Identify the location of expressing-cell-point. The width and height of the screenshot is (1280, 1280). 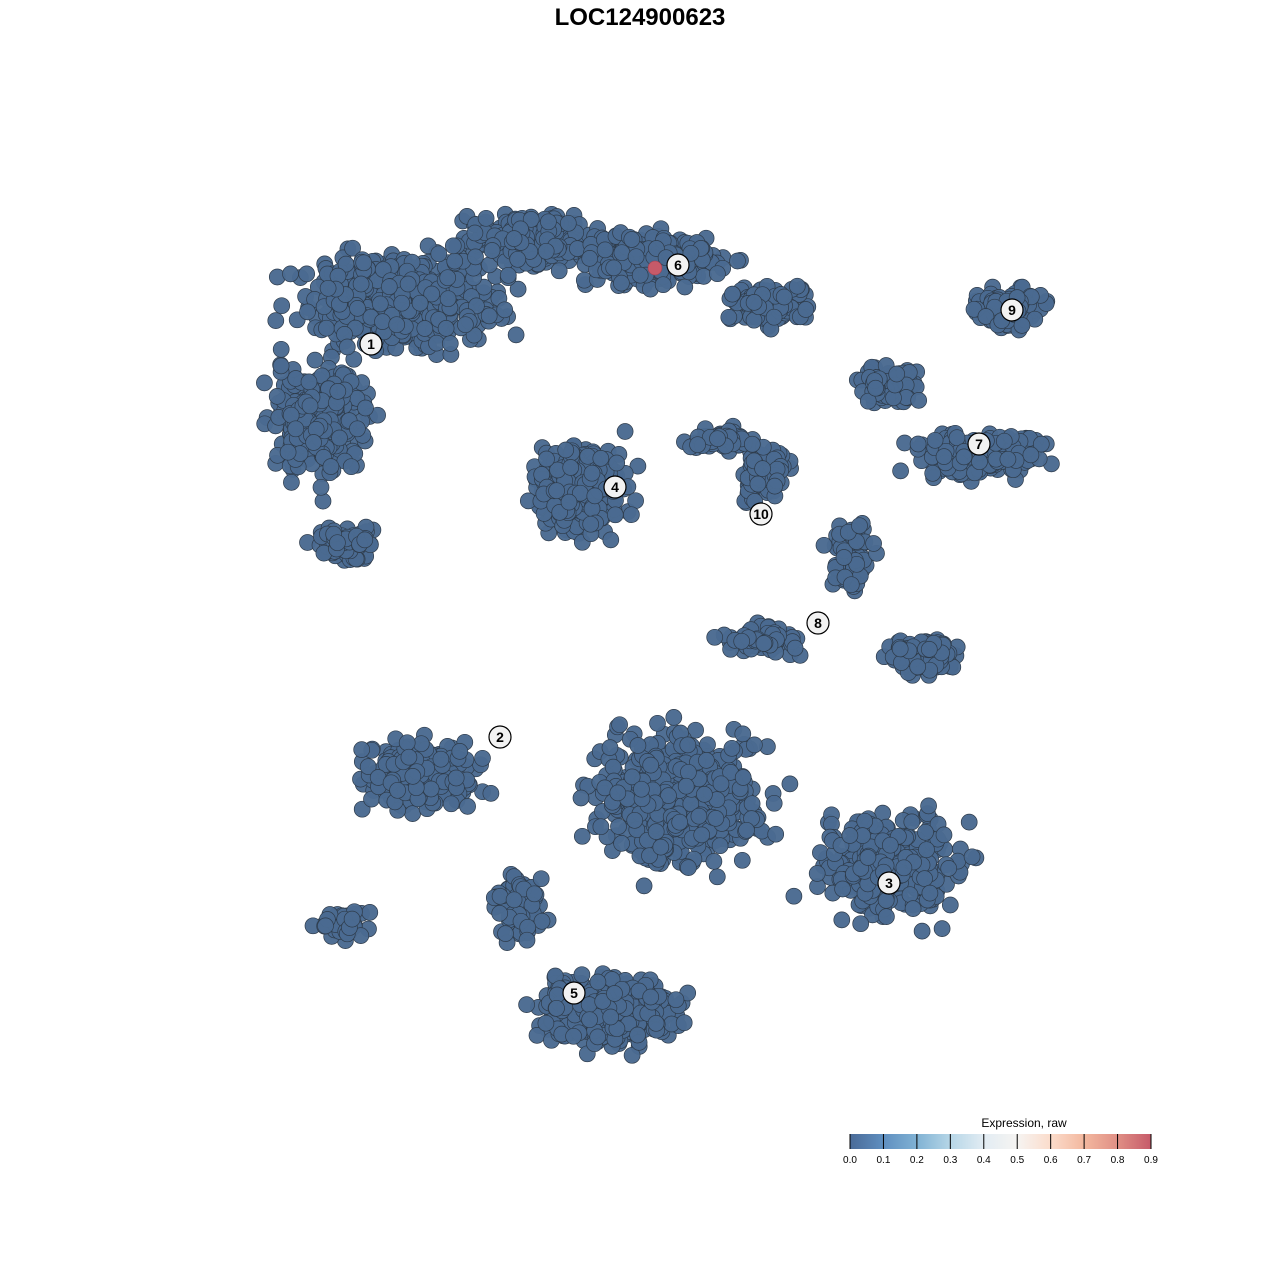
(655, 268).